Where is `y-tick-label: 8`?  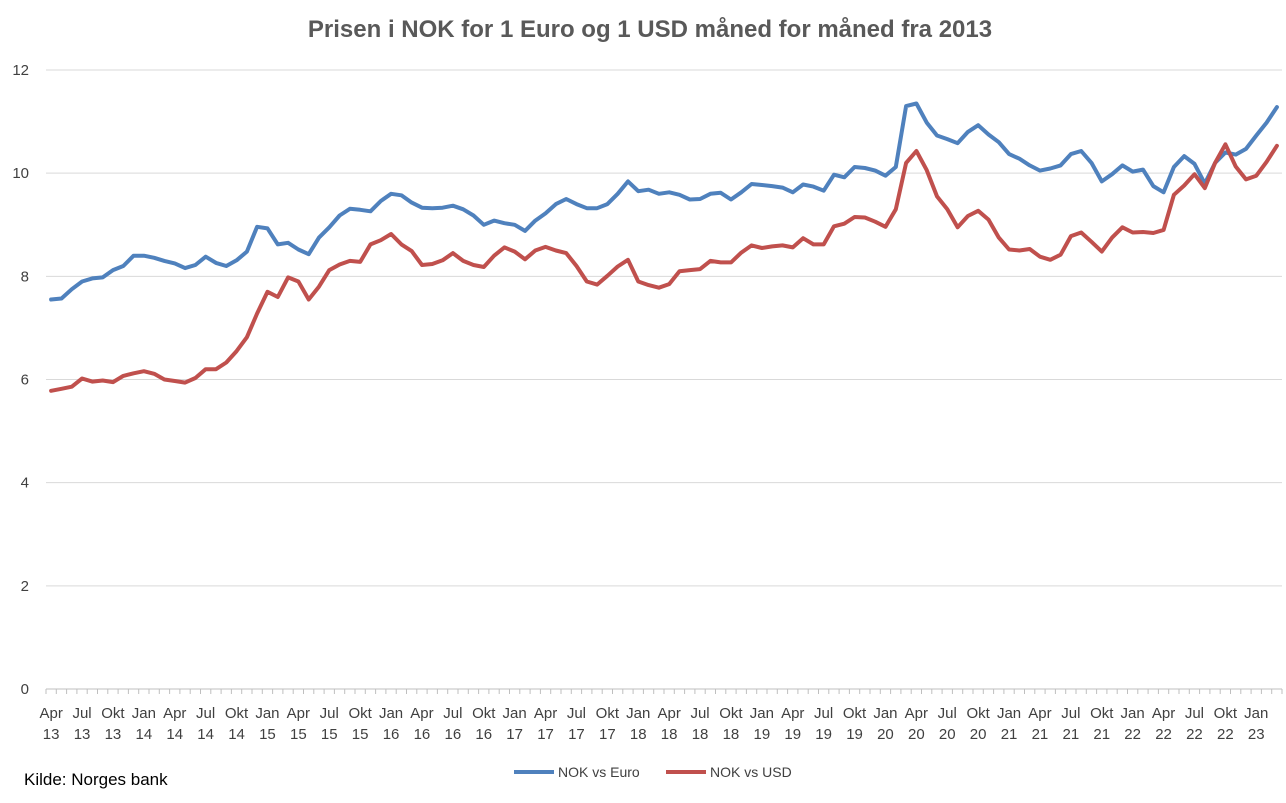
y-tick-label: 8 is located at coordinates (25, 276).